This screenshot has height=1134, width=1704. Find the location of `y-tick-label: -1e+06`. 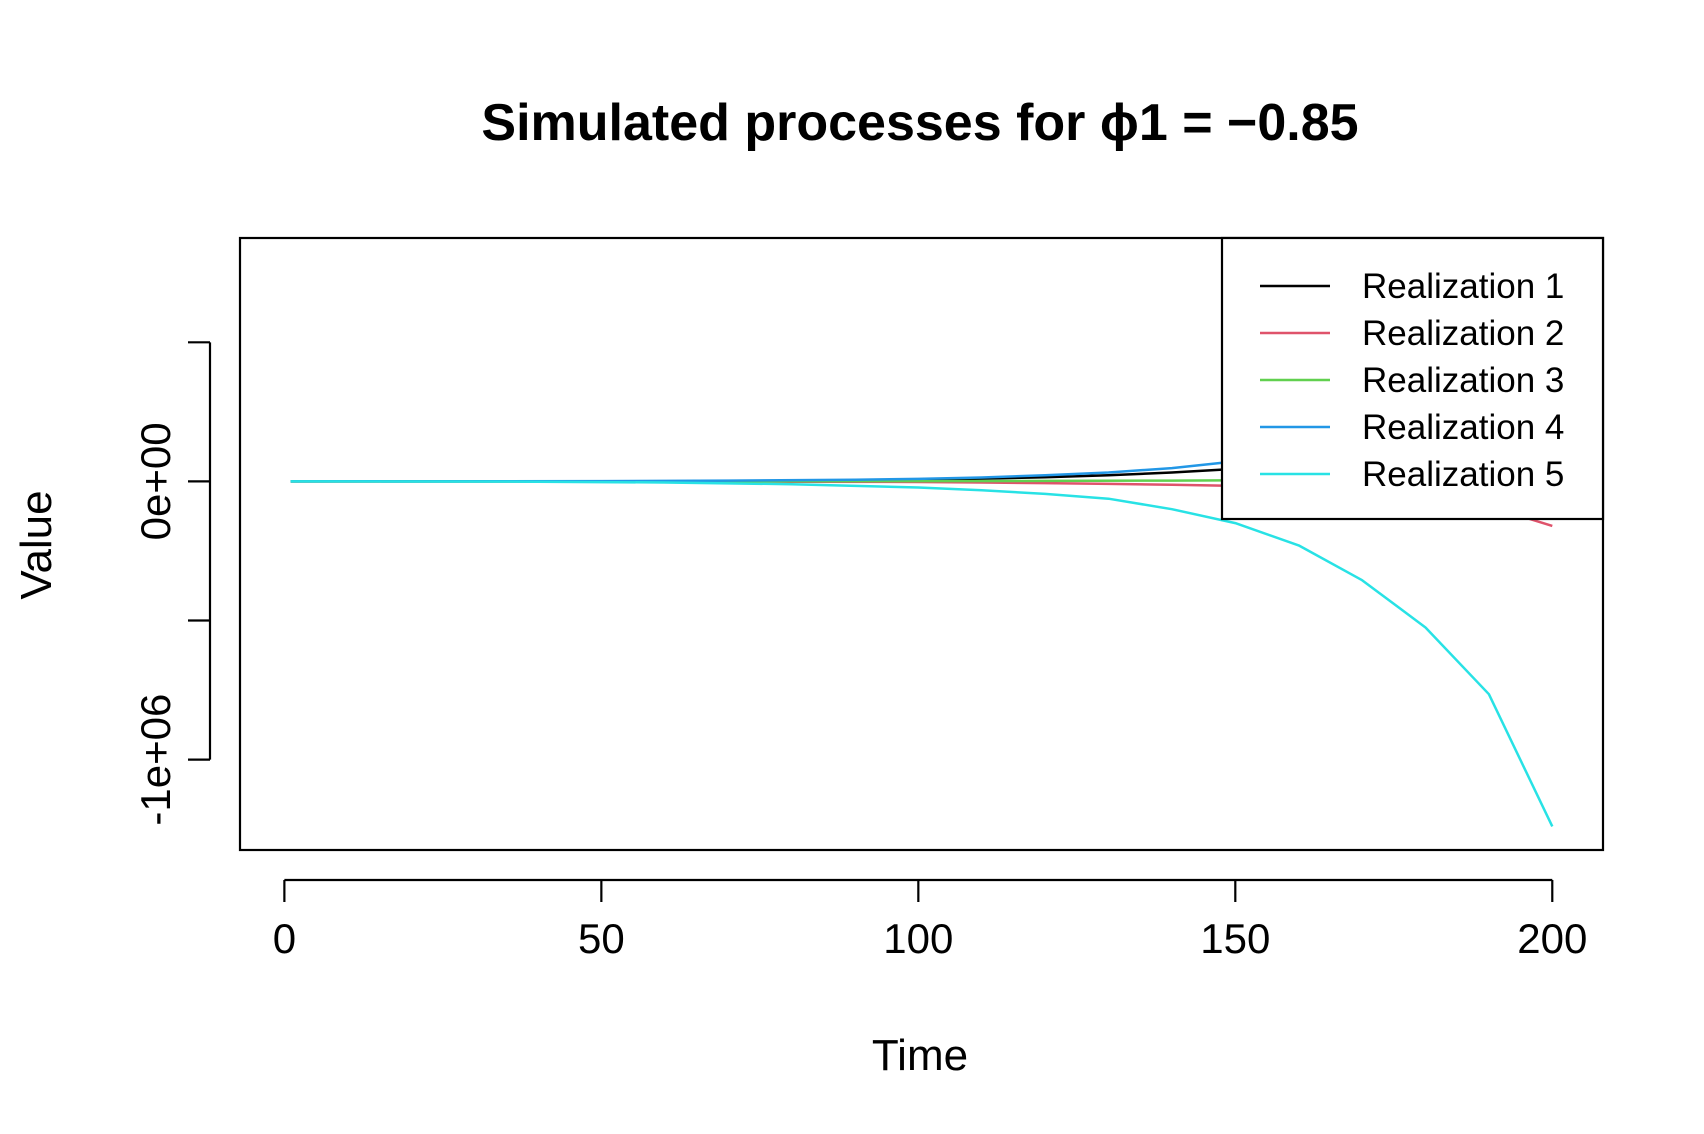

y-tick-label: -1e+06 is located at coordinates (155, 760).